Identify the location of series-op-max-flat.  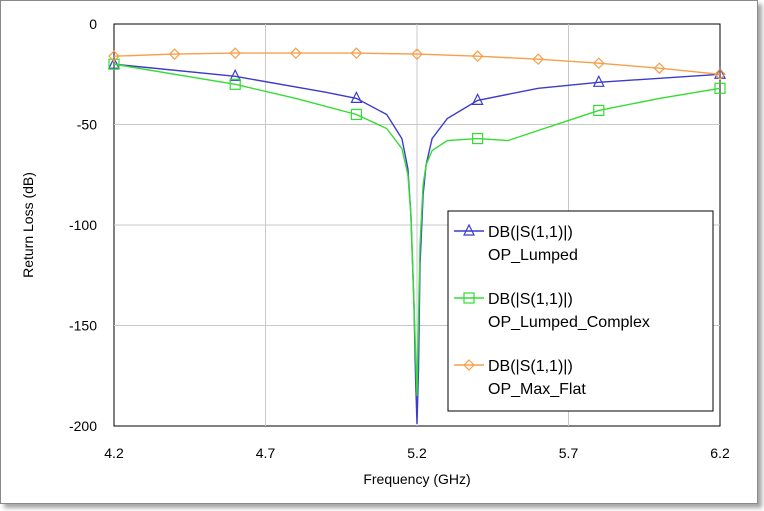
(417, 64).